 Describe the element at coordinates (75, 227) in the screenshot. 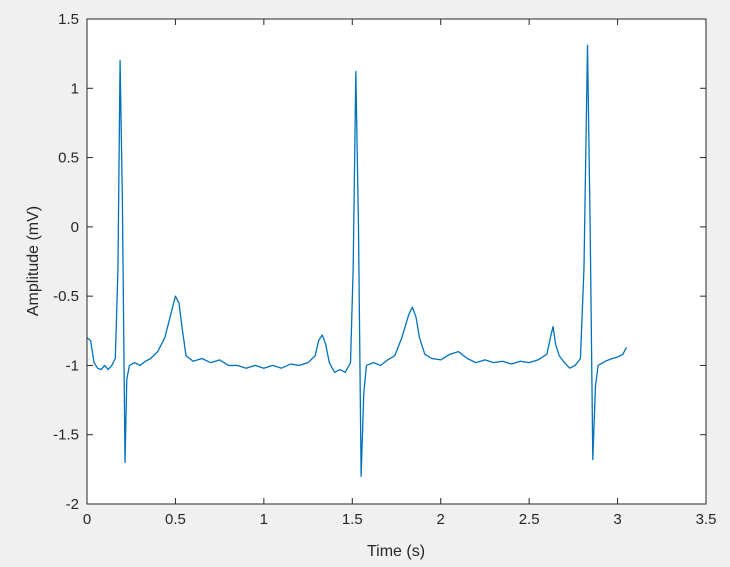

I see `y-tick-label: 0` at that location.